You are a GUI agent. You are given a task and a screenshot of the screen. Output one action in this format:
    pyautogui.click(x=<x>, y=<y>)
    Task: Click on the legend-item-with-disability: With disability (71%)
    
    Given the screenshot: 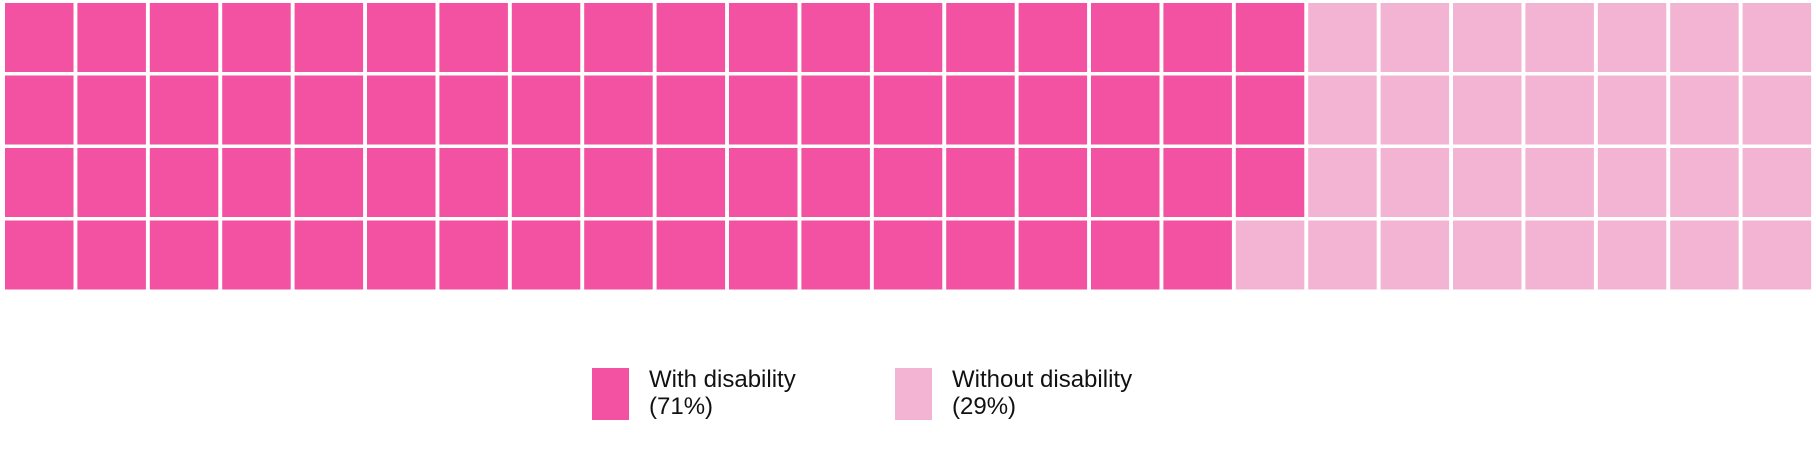 What is the action you would take?
    pyautogui.click(x=694, y=394)
    